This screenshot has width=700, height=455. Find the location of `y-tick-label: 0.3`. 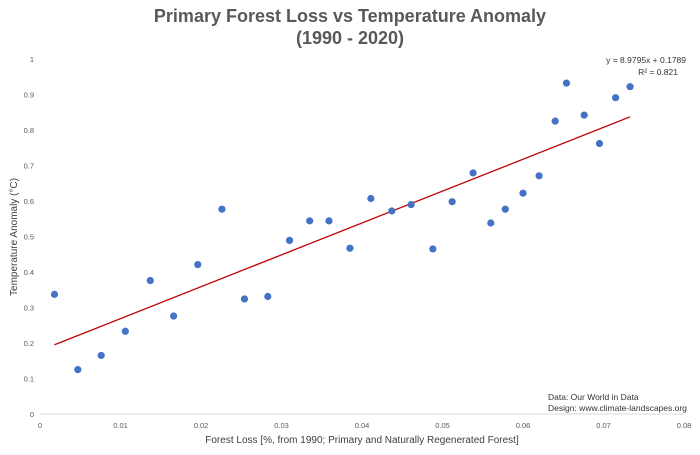

y-tick-label: 0.3 is located at coordinates (29, 308).